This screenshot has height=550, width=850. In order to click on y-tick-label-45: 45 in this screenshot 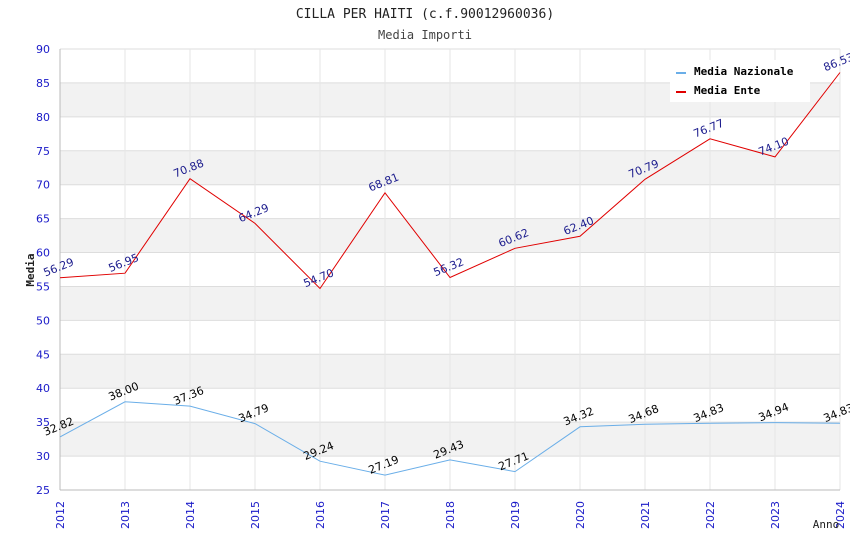, I will do `click(43, 354)`.